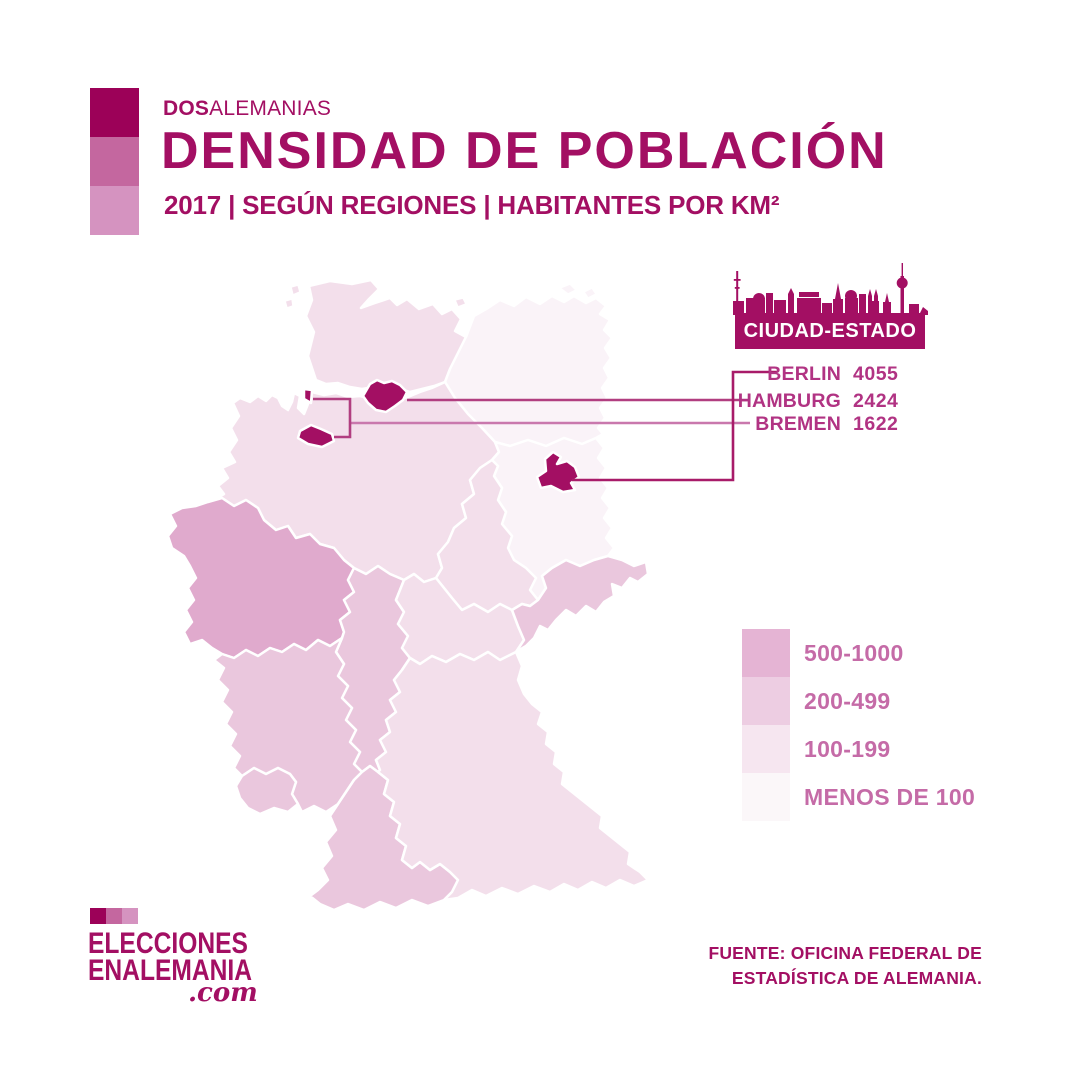 This screenshot has height=1080, width=1080. What do you see at coordinates (845, 953) in the screenshot?
I see `source-line1: FUENTE: OFICINA FEDERAL DE` at bounding box center [845, 953].